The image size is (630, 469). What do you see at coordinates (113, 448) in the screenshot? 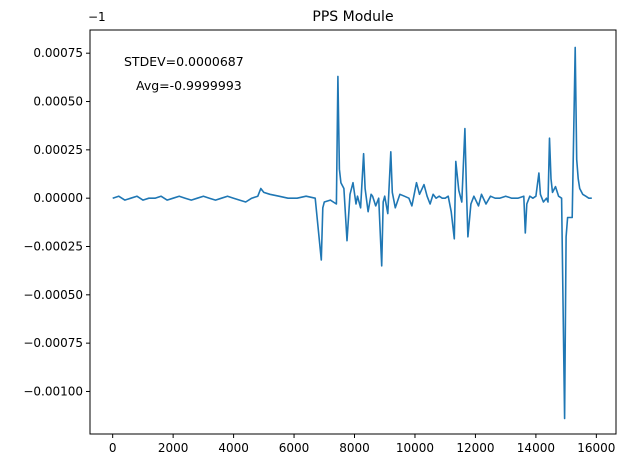
I see `x-tick-label: 0` at bounding box center [113, 448].